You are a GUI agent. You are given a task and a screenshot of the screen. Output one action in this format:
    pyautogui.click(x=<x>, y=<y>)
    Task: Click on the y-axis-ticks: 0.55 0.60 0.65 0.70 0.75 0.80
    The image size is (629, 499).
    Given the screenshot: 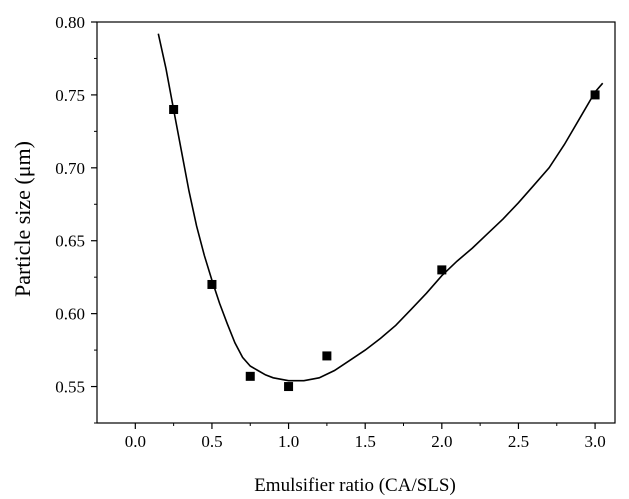 What is the action you would take?
    pyautogui.click(x=76, y=218)
    